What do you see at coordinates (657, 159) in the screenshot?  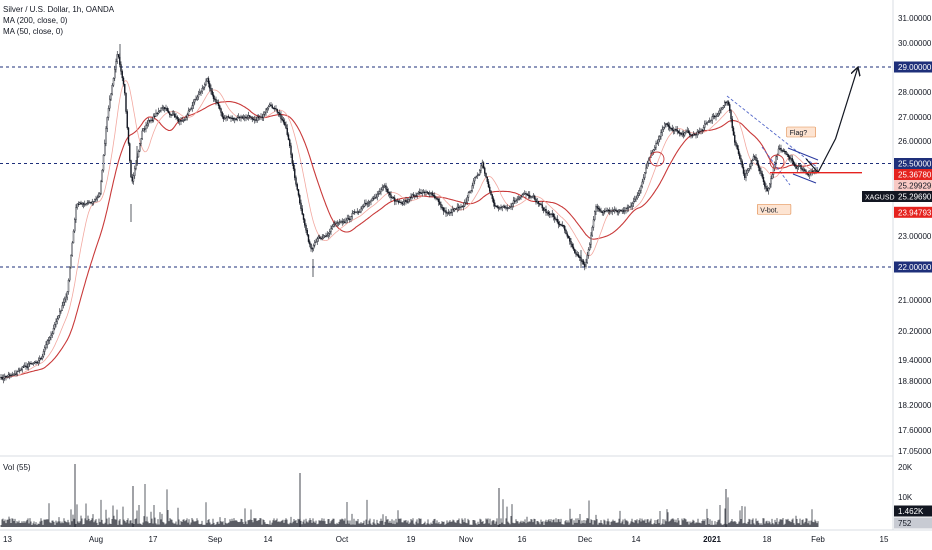 I see `highlight-circle` at bounding box center [657, 159].